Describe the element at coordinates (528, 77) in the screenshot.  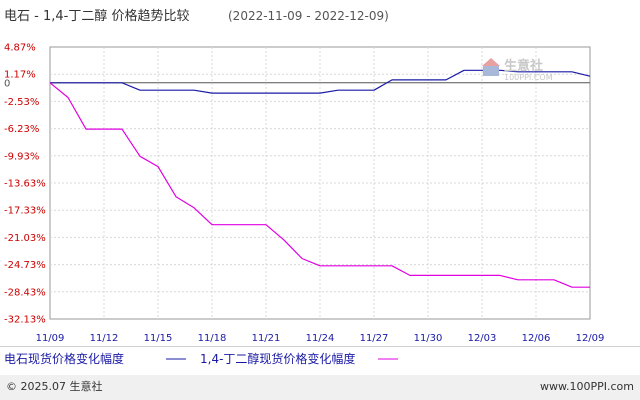
I see `watermark-url: 100PPI.COM` at that location.